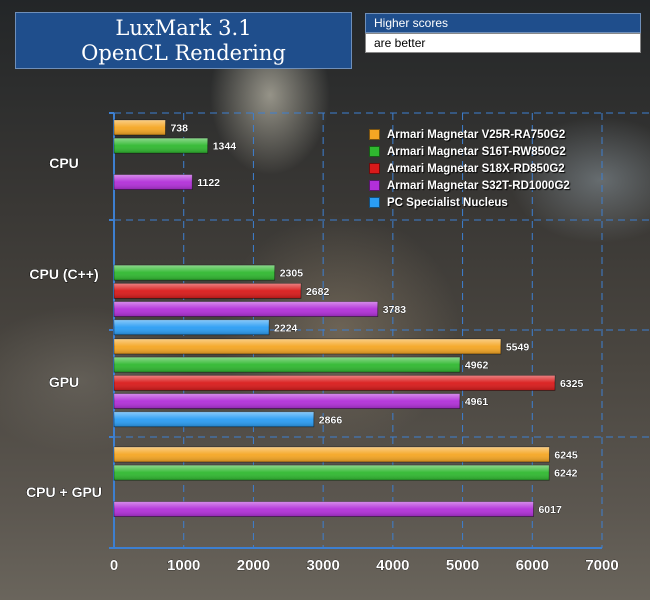  What do you see at coordinates (253, 565) in the screenshot?
I see `x-tick-label: 2000` at bounding box center [253, 565].